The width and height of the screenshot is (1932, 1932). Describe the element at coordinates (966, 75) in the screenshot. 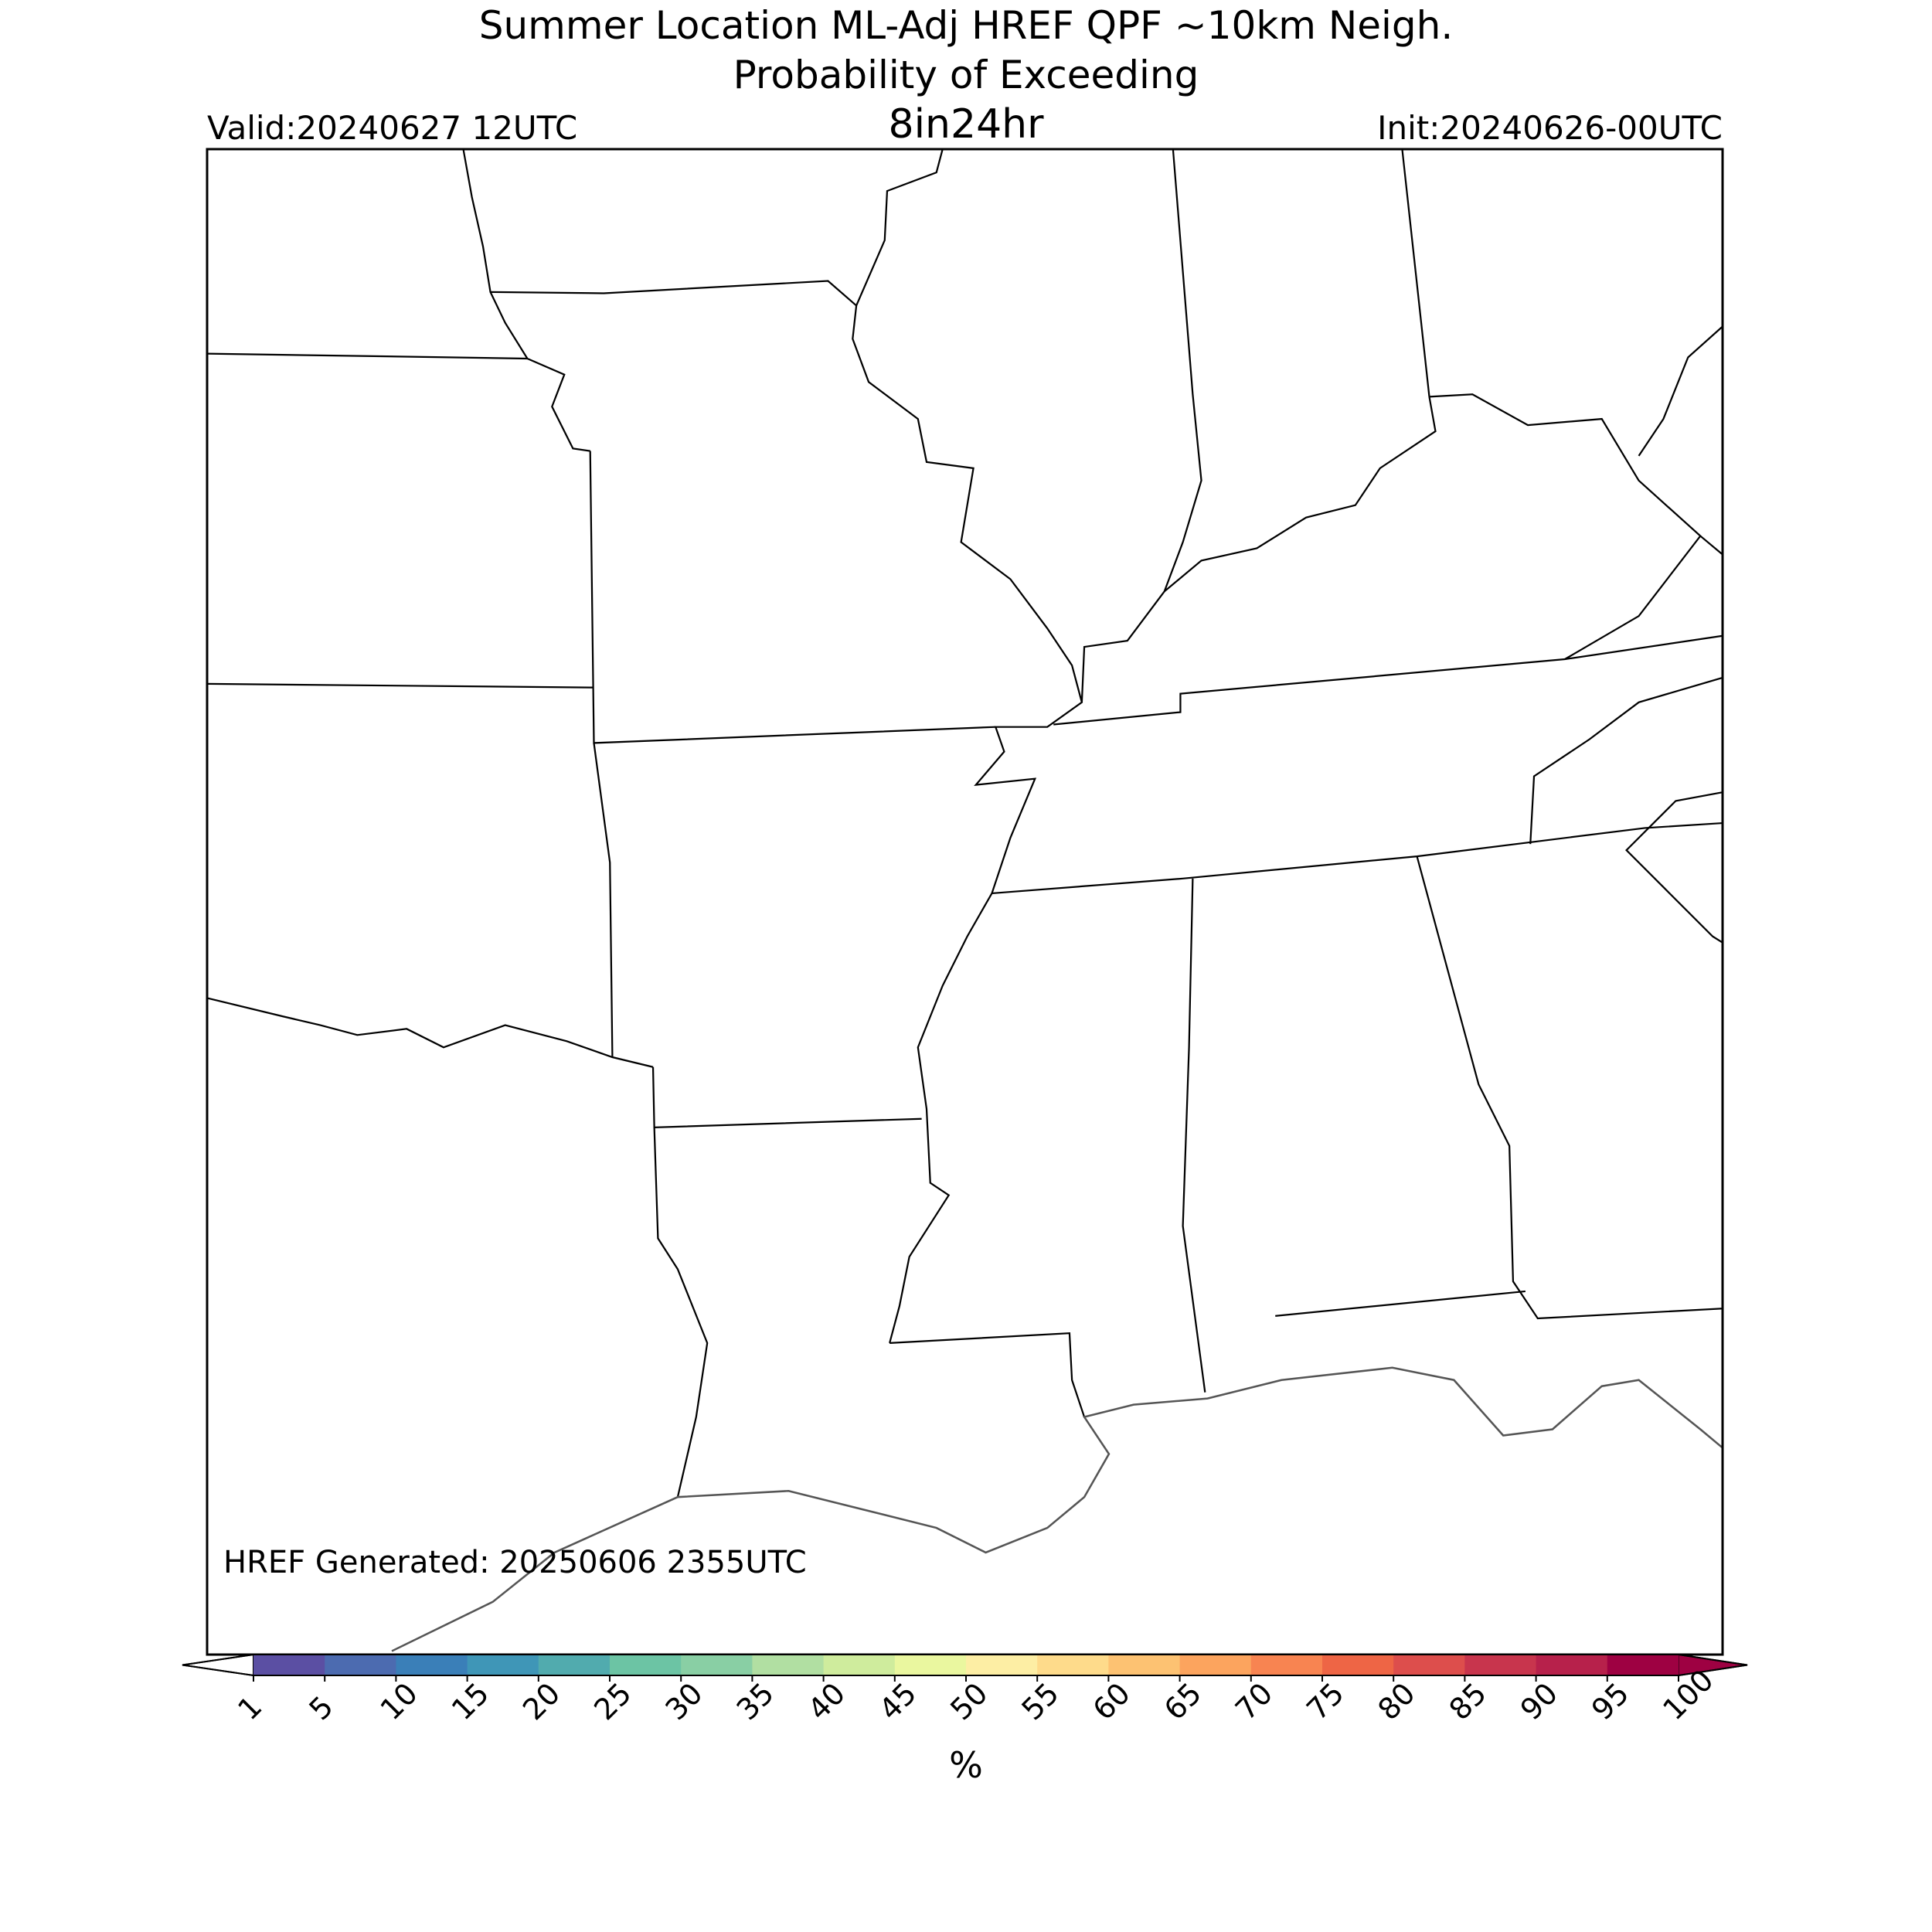

I see `title-line: Probability of Exceeding` at that location.